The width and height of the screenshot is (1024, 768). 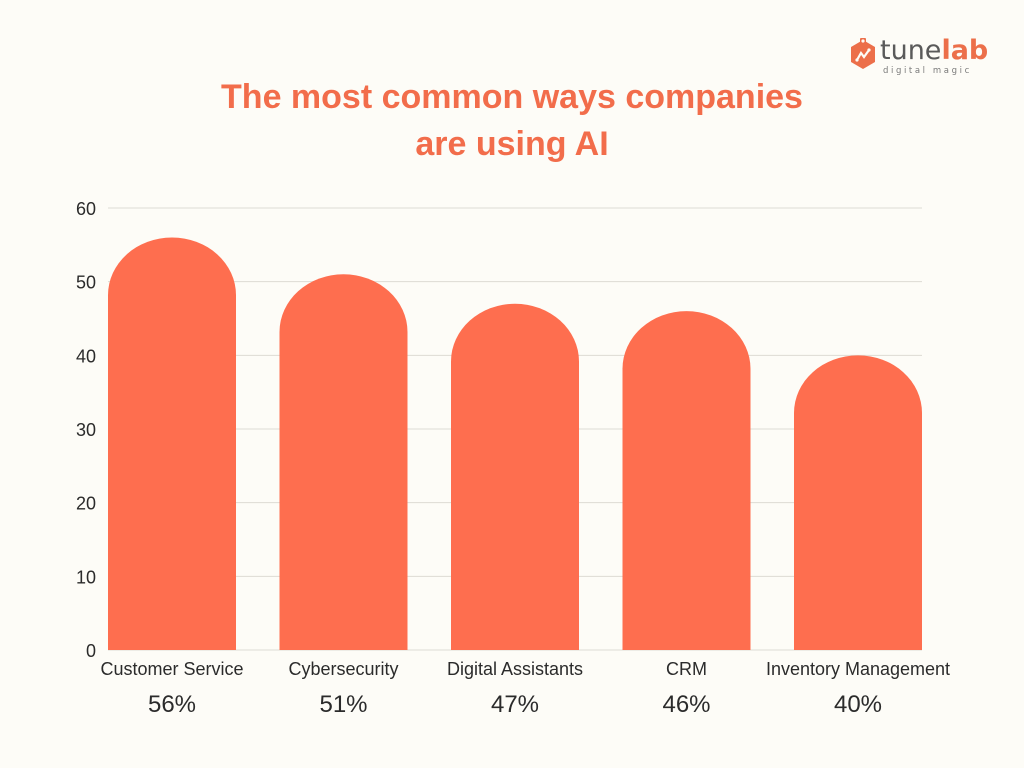 What do you see at coordinates (686, 480) in the screenshot?
I see `bar-crm` at bounding box center [686, 480].